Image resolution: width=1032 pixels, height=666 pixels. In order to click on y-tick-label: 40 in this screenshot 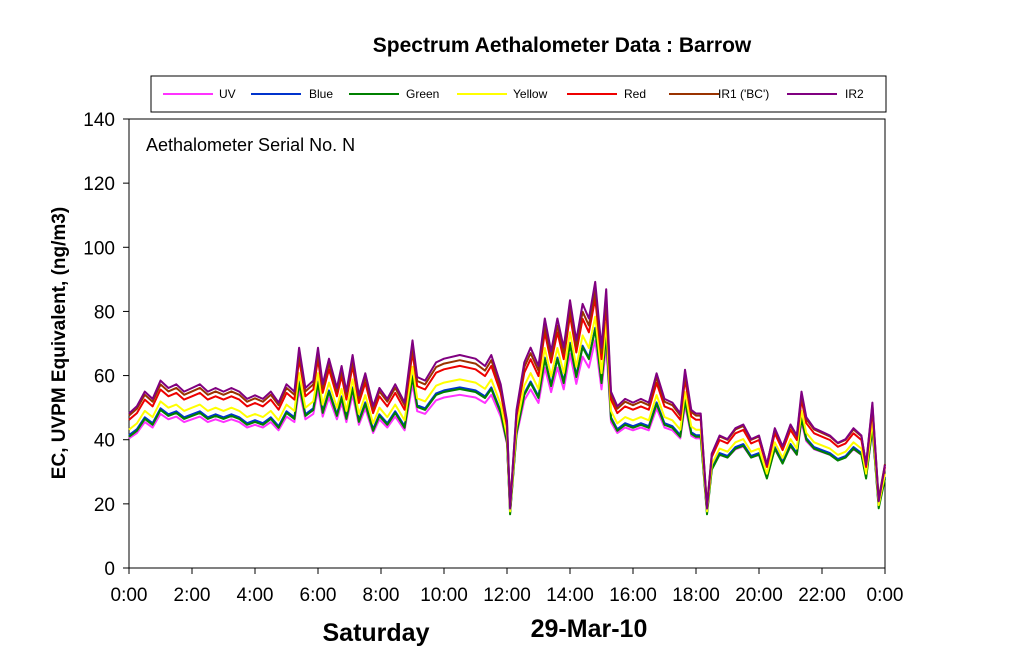, I will do `click(104, 441)`.